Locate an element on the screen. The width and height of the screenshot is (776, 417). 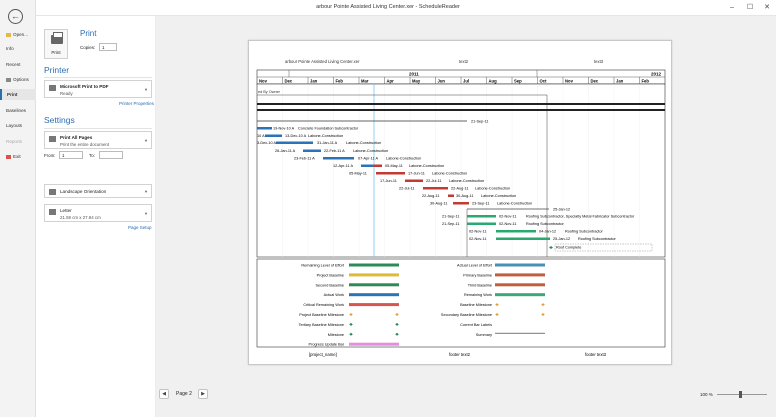
legend-label: Secondary Baseline Milestone is located at coordinates (466, 315).